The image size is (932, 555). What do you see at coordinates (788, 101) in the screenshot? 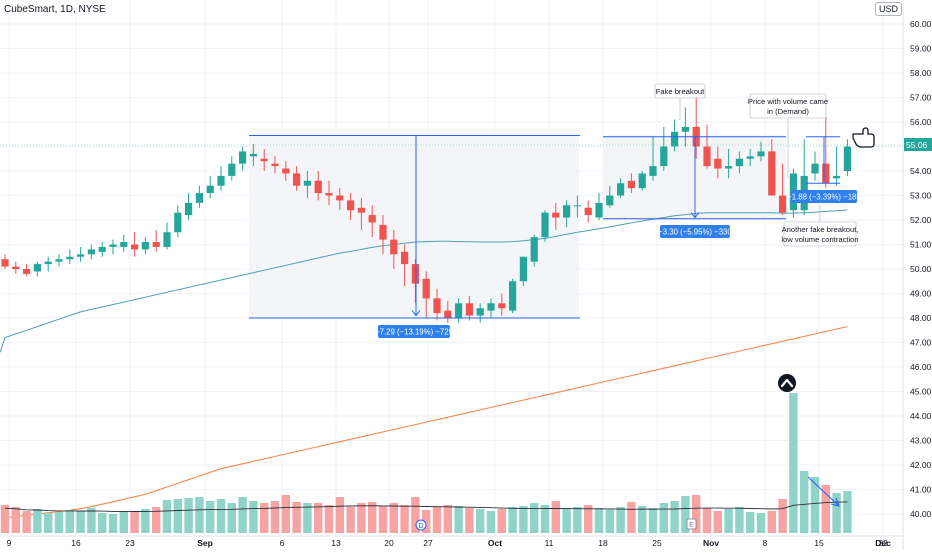
I see `note-price-volume-line: Price with volume came` at bounding box center [788, 101].